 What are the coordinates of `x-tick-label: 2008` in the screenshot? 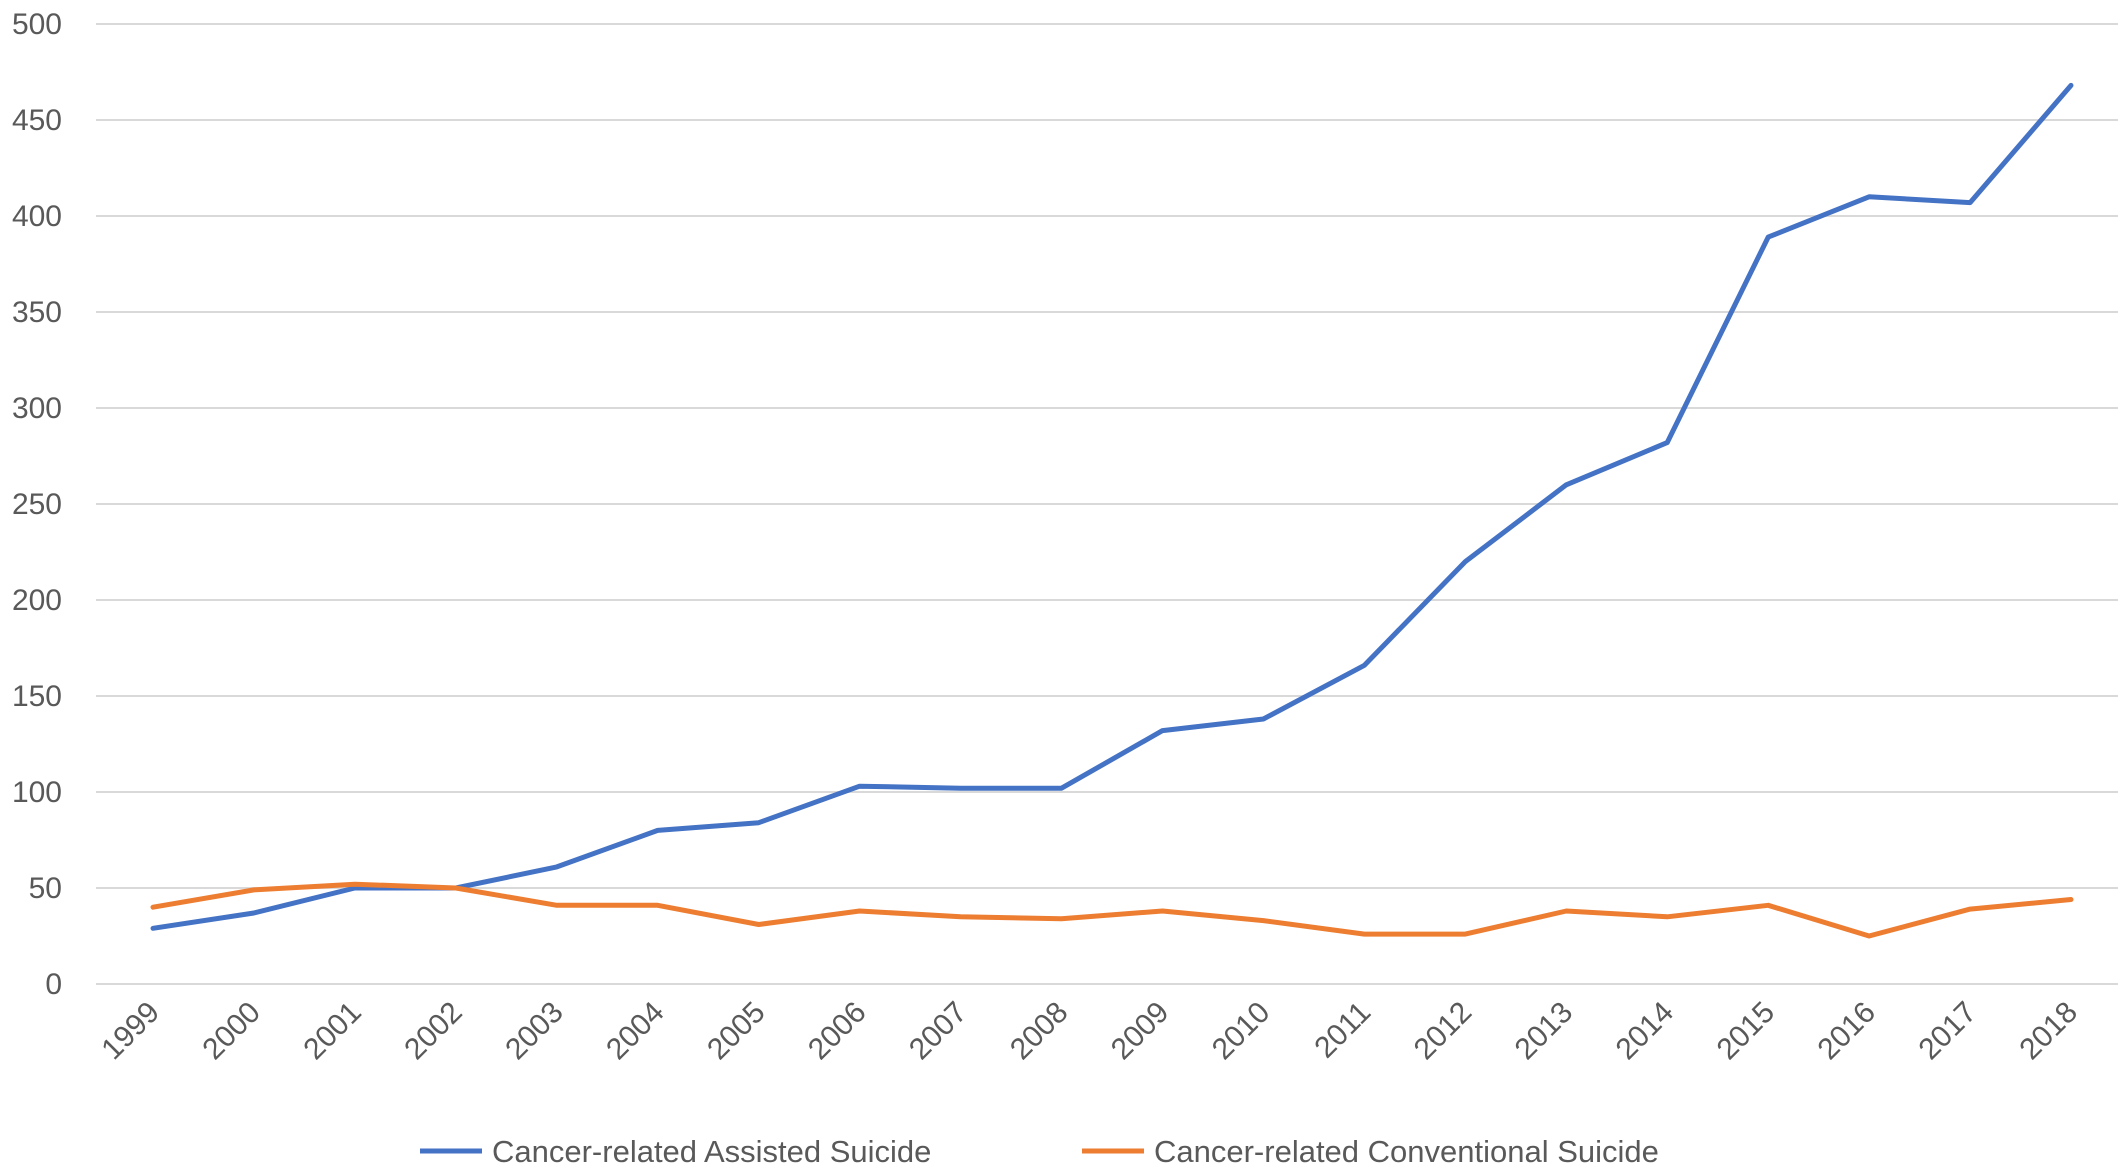 It's located at (1039, 1031).